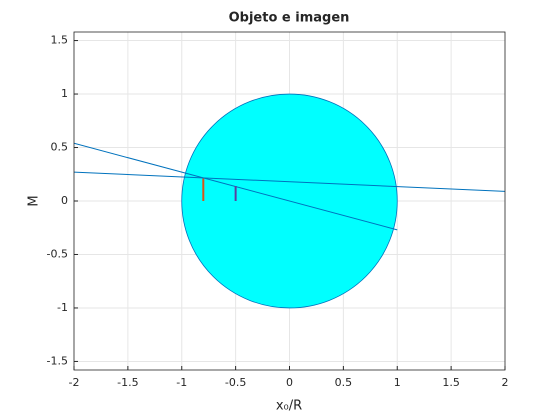 The image size is (560, 420). Describe the element at coordinates (57, 253) in the screenshot. I see `y-tick-label: -0.5` at that location.